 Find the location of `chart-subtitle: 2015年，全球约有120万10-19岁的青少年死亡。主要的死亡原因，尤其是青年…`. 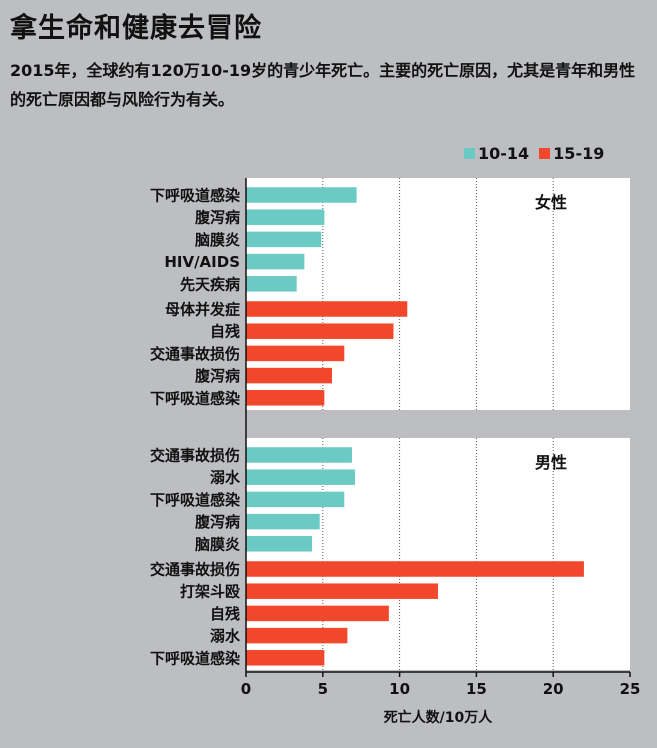

chart-subtitle: 2015年，全球约有120万10-19岁的青少年死亡。主要的死亡原因，尤其是青年… is located at coordinates (323, 85).